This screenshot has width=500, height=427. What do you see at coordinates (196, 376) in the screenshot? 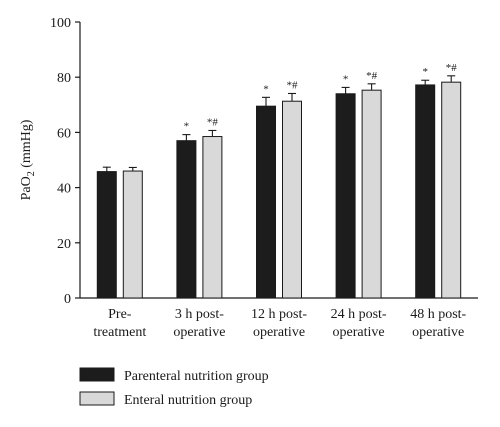
I see `legend-label: Parenteral nutrition group` at bounding box center [196, 376].